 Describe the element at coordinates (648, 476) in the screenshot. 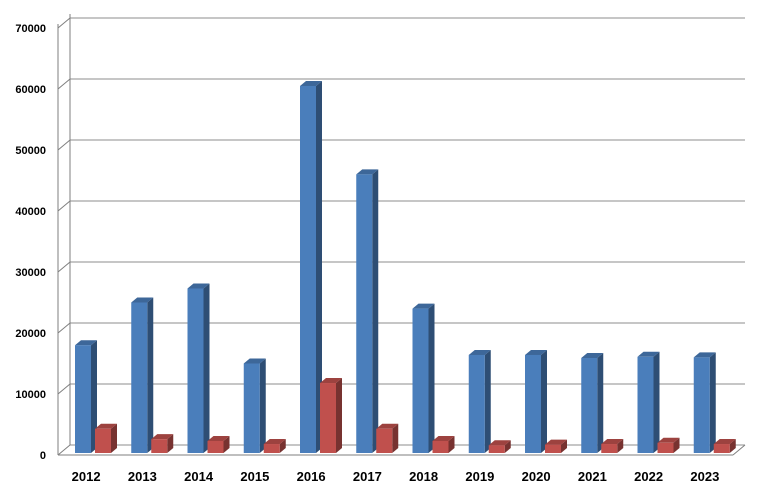

I see `x-tick-label: 2022` at that location.